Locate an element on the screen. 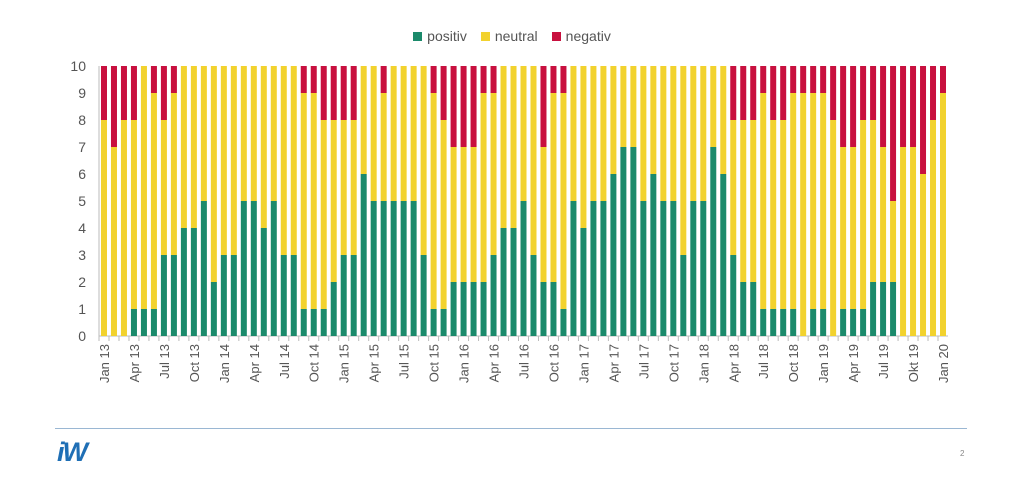 The height and width of the screenshot is (480, 1024). chart-legend: positiv neutral negativ is located at coordinates (512, 36).